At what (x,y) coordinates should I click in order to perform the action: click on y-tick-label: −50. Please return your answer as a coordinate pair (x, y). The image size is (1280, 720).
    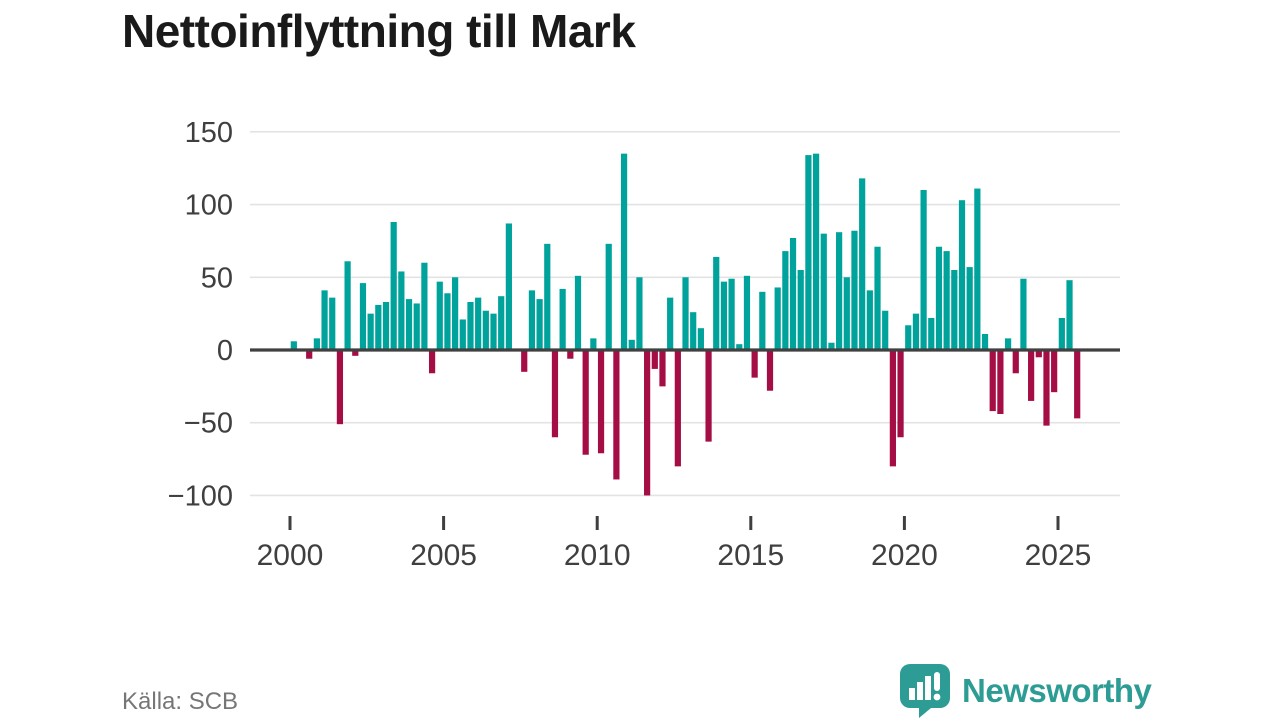
    Looking at the image, I should click on (208, 424).